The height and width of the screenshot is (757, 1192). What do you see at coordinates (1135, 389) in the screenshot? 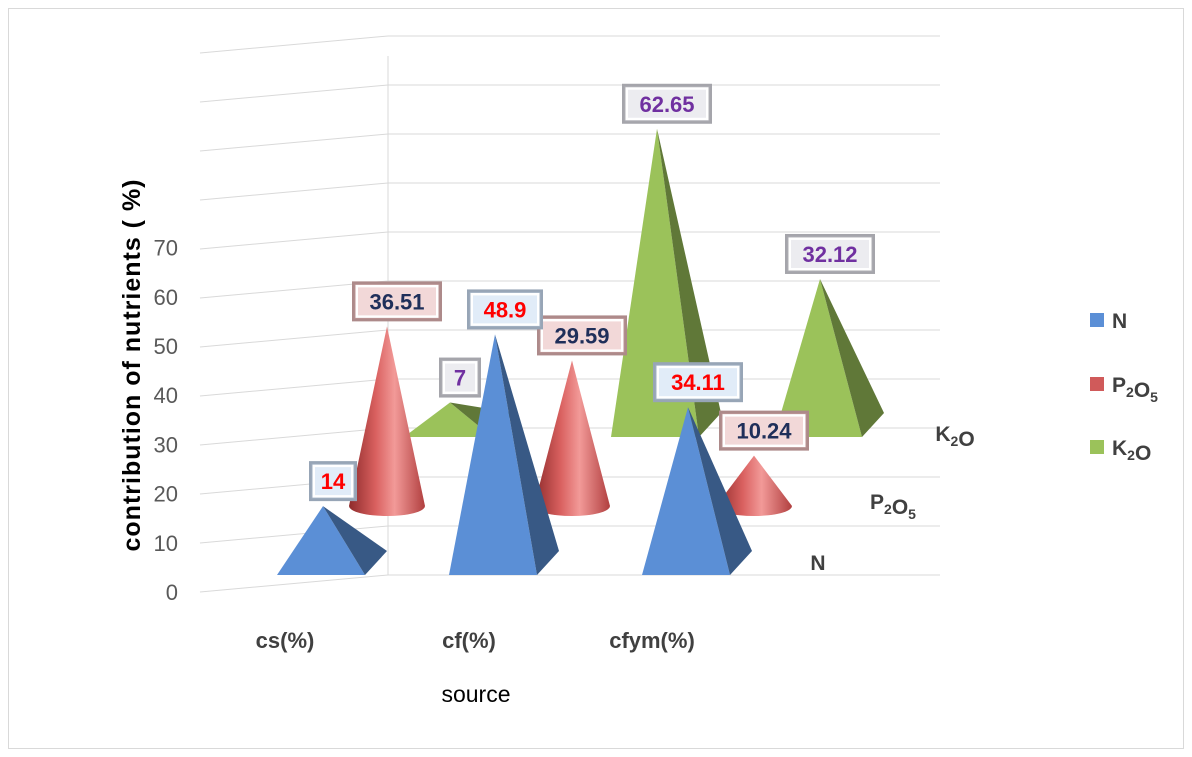
I see `legend-label: P2O5` at bounding box center [1135, 389].